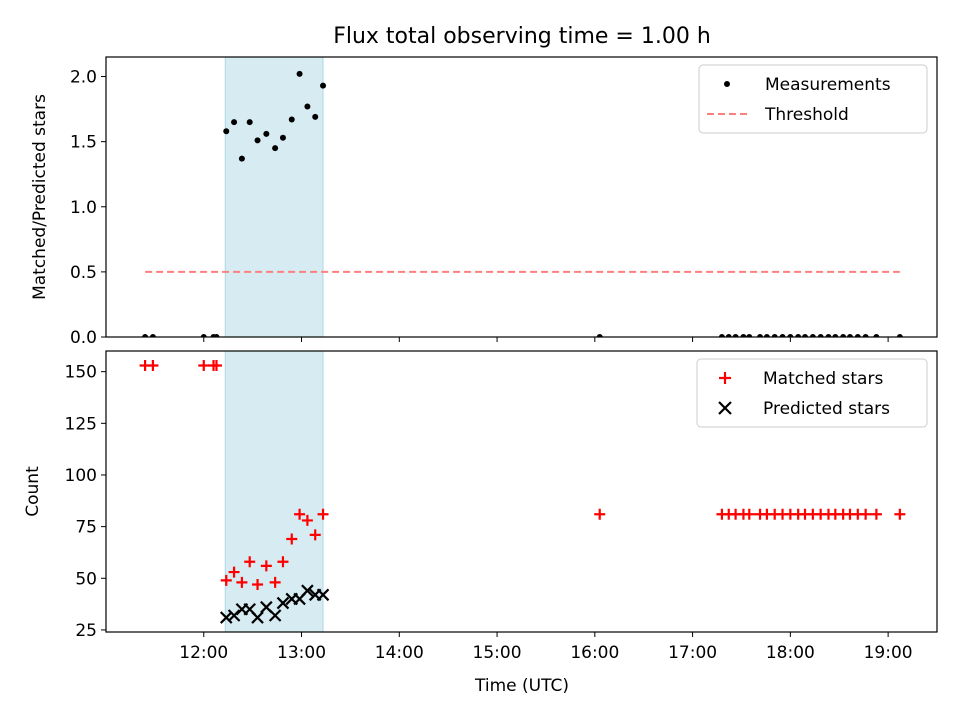 This screenshot has width=960, height=720. I want to click on x-tick-label: 13:00, so click(301, 653).